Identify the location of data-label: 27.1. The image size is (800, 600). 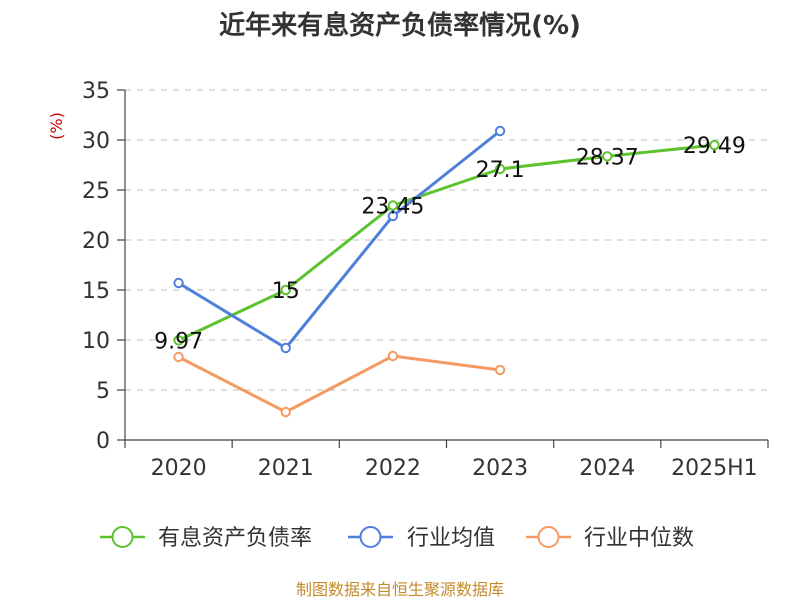
(500, 170).